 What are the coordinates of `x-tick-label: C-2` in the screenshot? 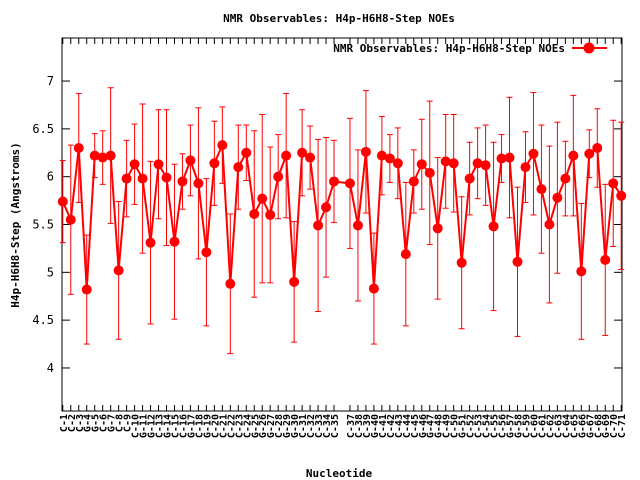 It's located at (72, 423).